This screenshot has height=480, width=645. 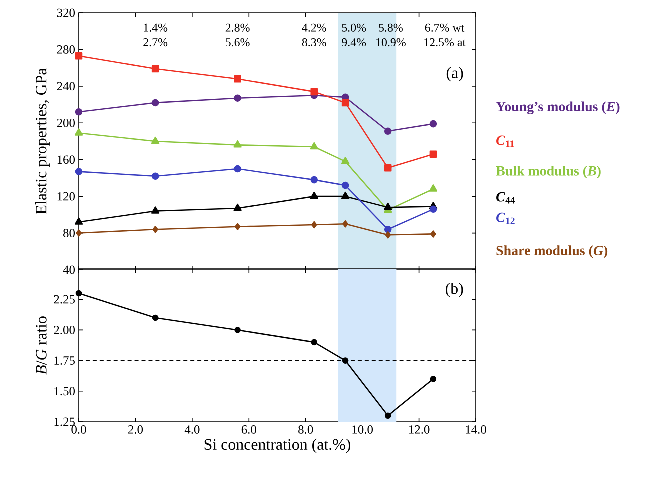 I want to click on y-tick-label: 200, so click(x=66, y=123).